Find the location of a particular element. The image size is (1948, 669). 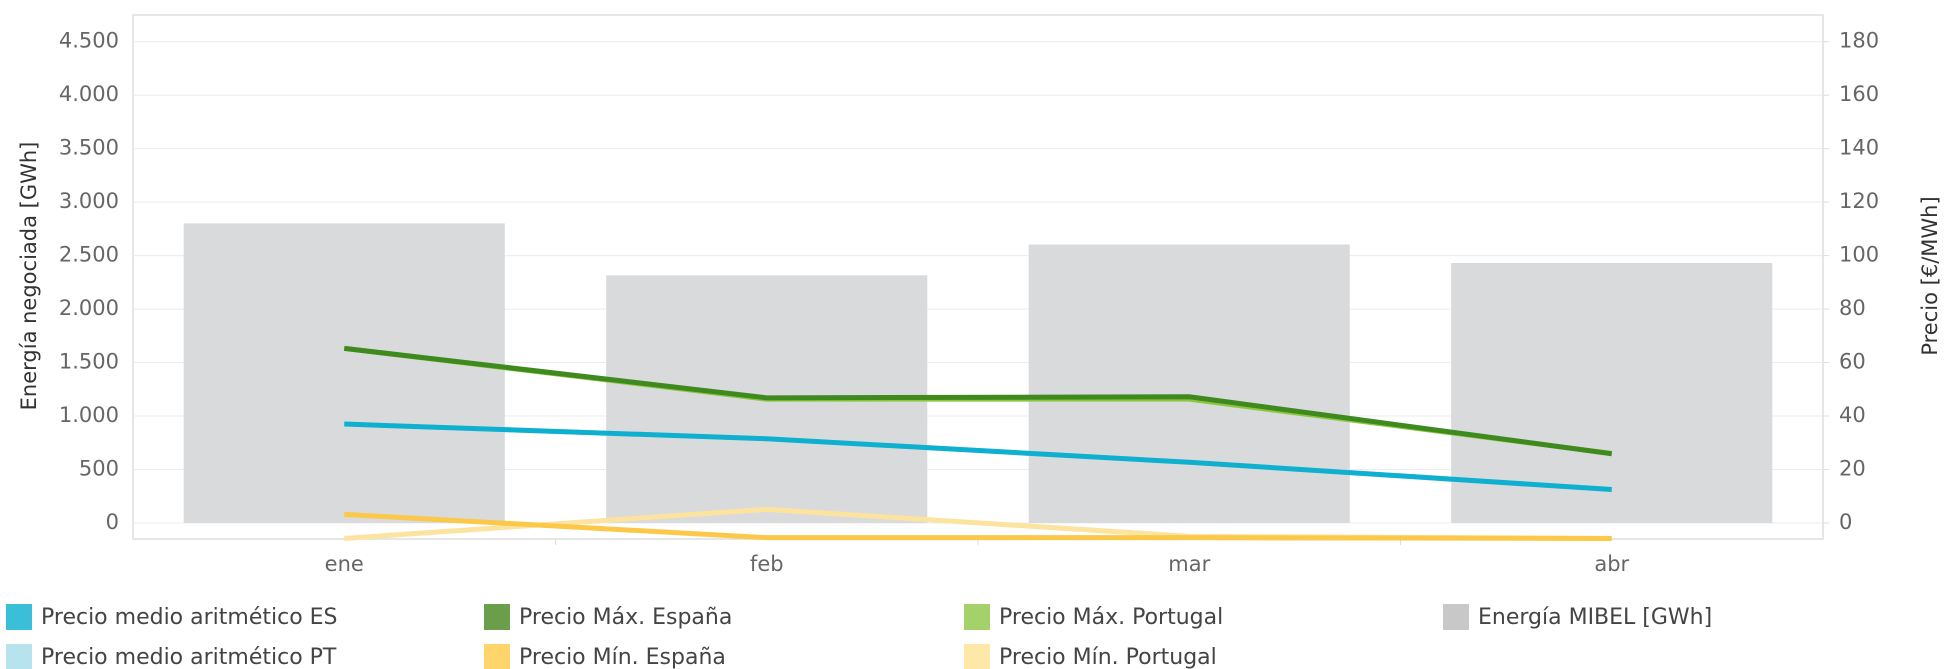

x-tick-label: abr is located at coordinates (1611, 564).